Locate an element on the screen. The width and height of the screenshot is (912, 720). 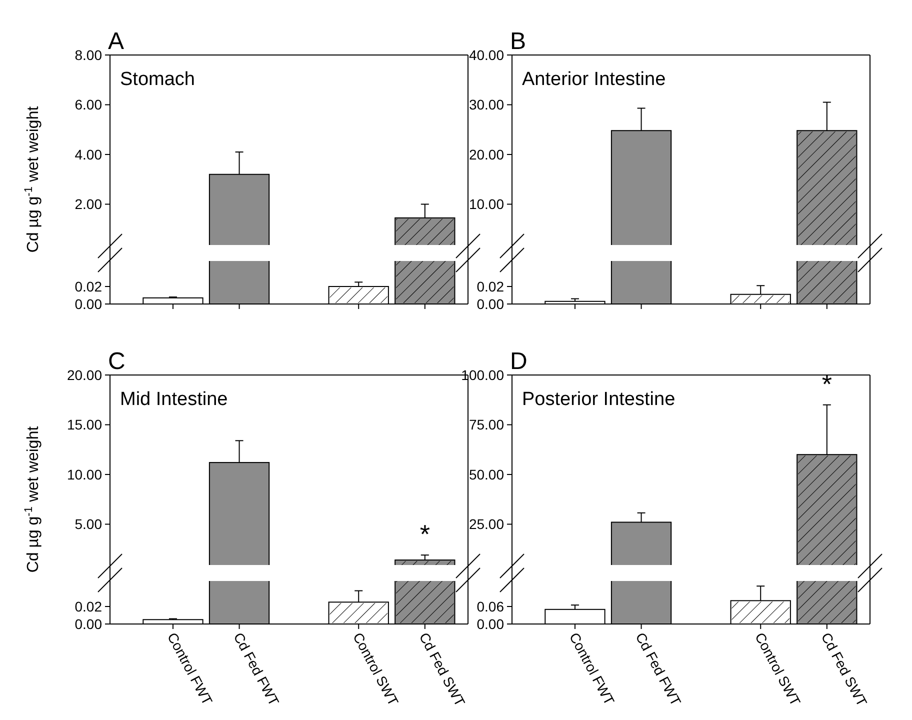
y-tick-label: 4.00 is located at coordinates (88, 154).